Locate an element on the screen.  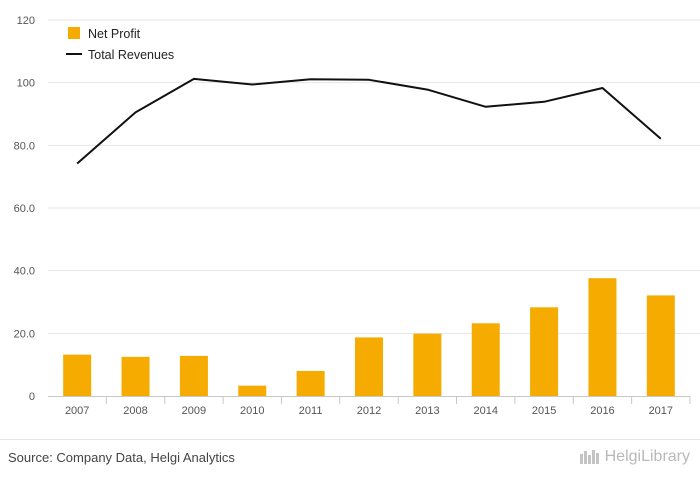
y-axis: 0 20.0 40.0 60.0 80.0 100 120 is located at coordinates (24, 209).